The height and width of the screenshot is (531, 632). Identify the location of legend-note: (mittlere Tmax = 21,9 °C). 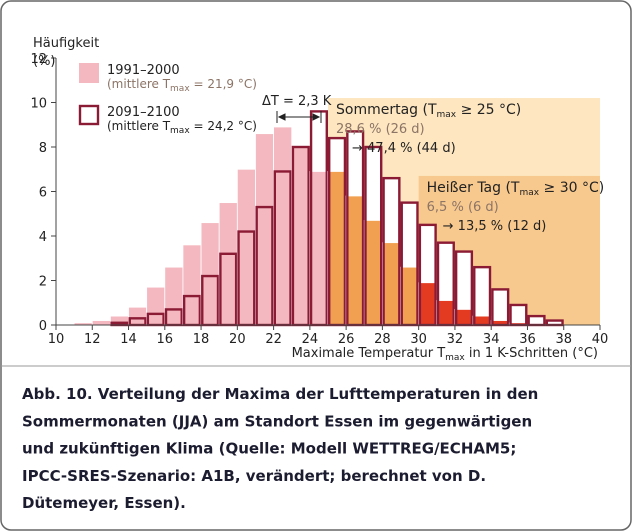
(182, 85).